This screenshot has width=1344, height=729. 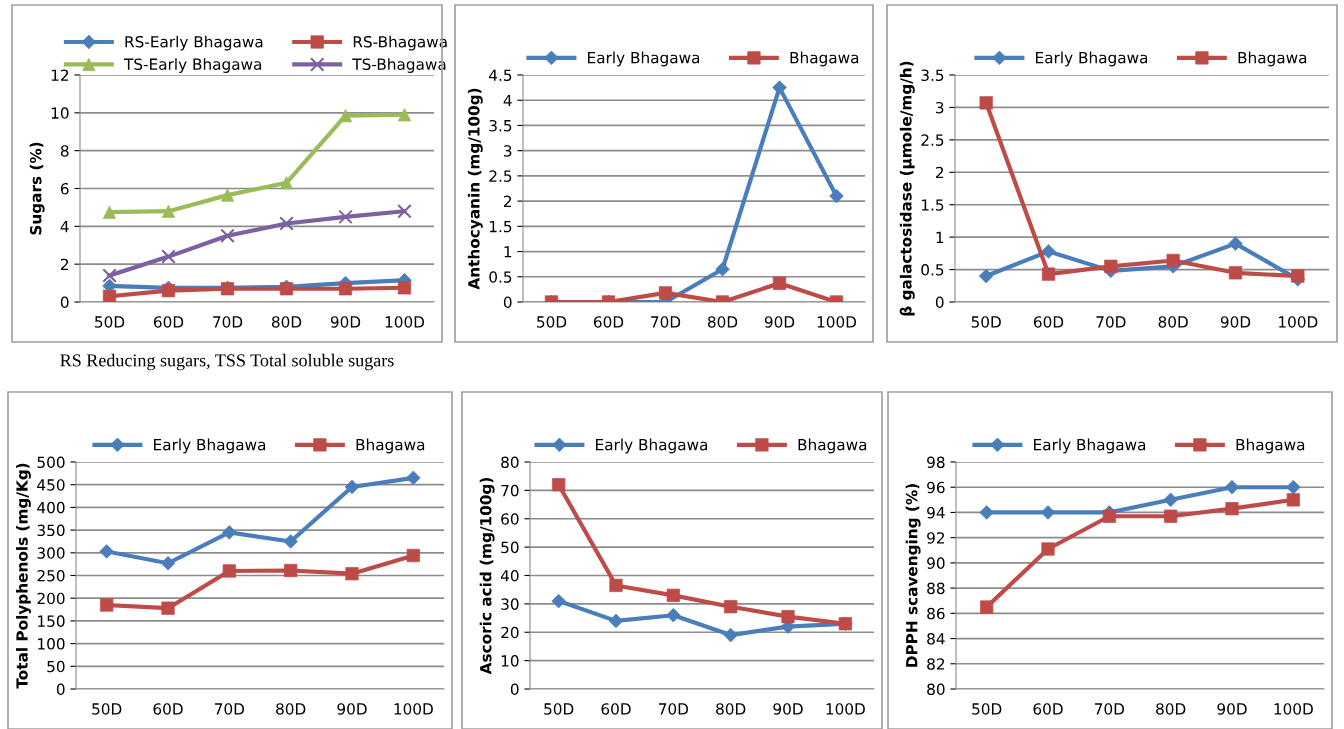 What do you see at coordinates (64, 188) in the screenshot?
I see `y-tick-label: 6` at bounding box center [64, 188].